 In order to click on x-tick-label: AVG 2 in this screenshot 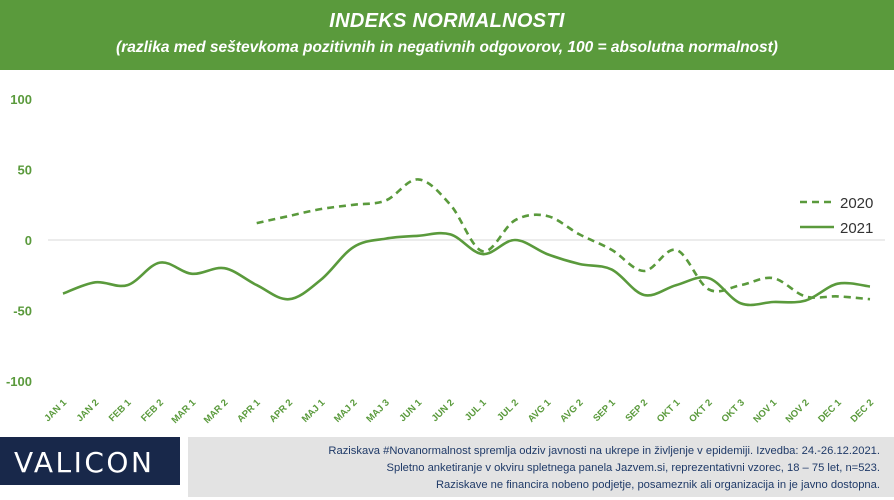, I will do `click(571, 410)`.